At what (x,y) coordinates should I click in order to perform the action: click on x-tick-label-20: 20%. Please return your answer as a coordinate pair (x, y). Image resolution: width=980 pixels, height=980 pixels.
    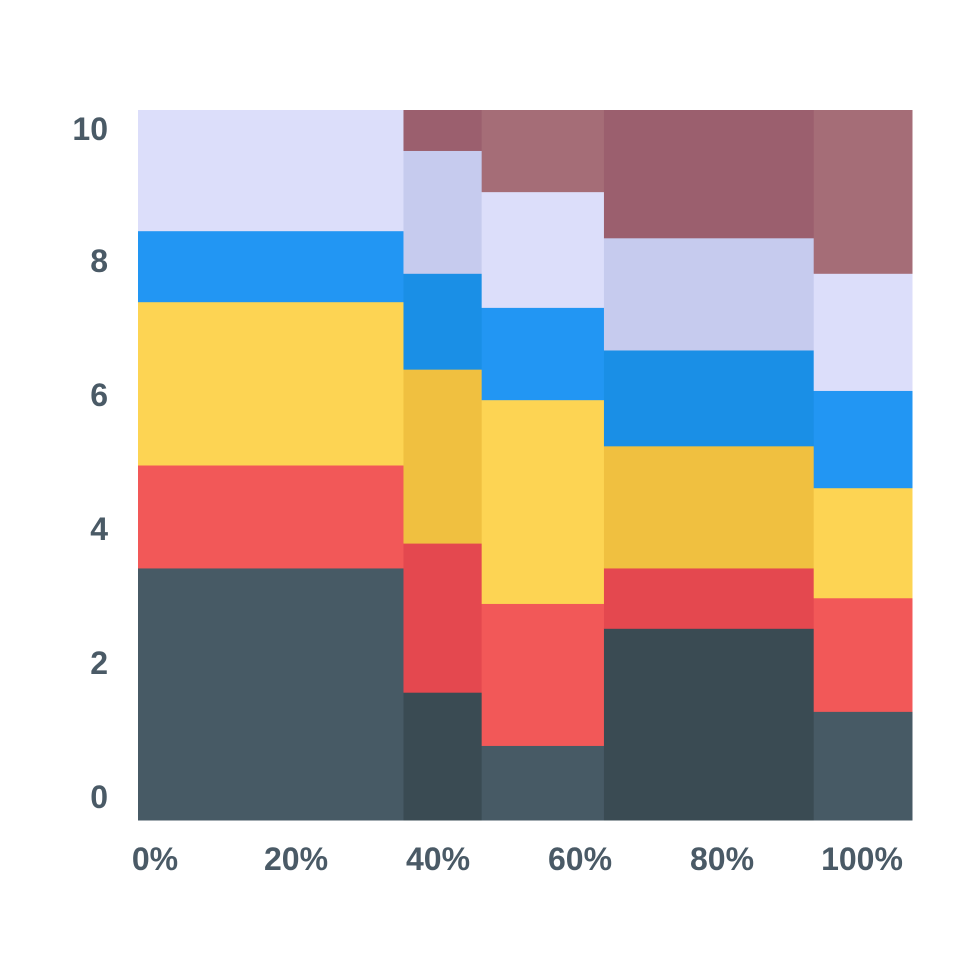
    Looking at the image, I should click on (296, 859).